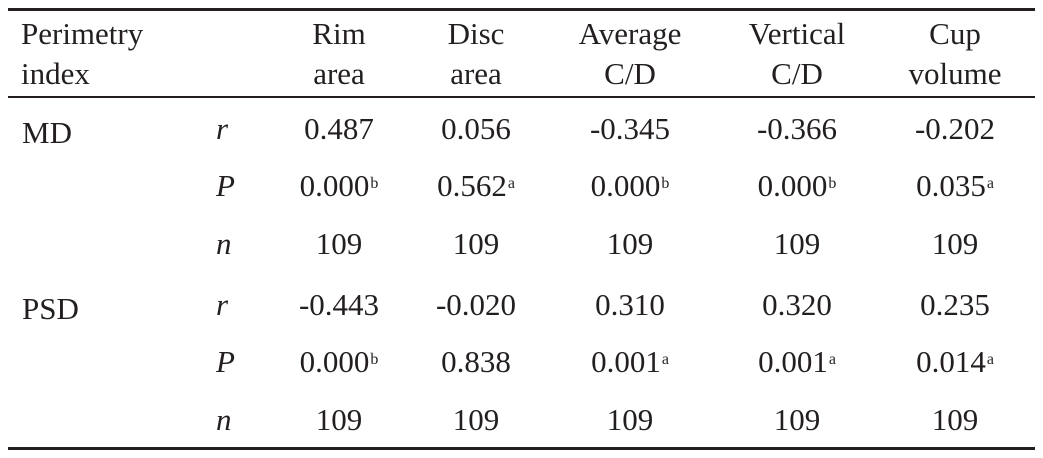 Image resolution: width=1043 pixels, height=458 pixels. I want to click on table-cell: -0.443, so click(339, 305).